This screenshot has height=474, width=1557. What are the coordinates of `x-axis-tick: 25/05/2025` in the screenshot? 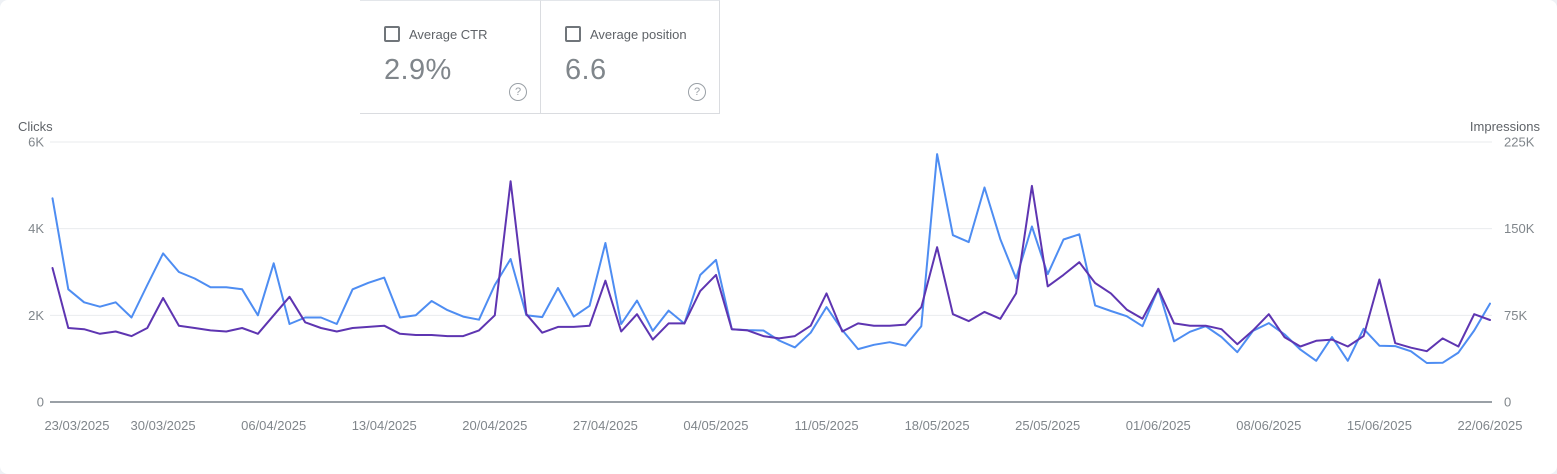 It's located at (1047, 425).